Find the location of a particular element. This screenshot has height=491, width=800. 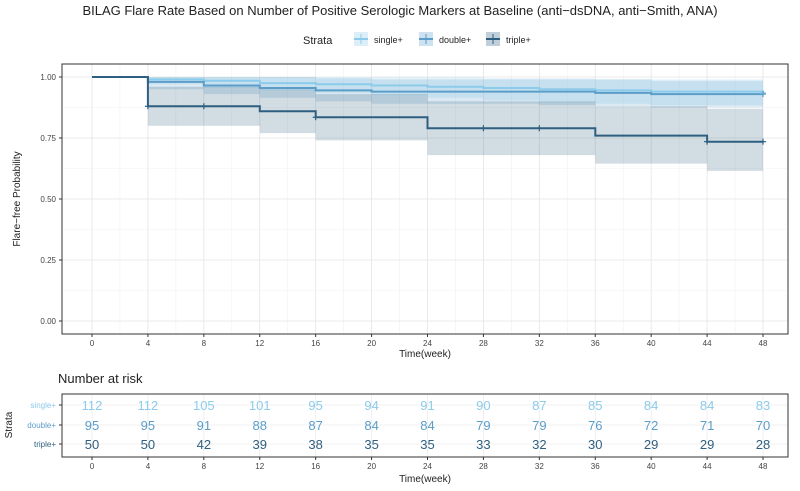

legend-key-triple: triple+ is located at coordinates (508, 39).